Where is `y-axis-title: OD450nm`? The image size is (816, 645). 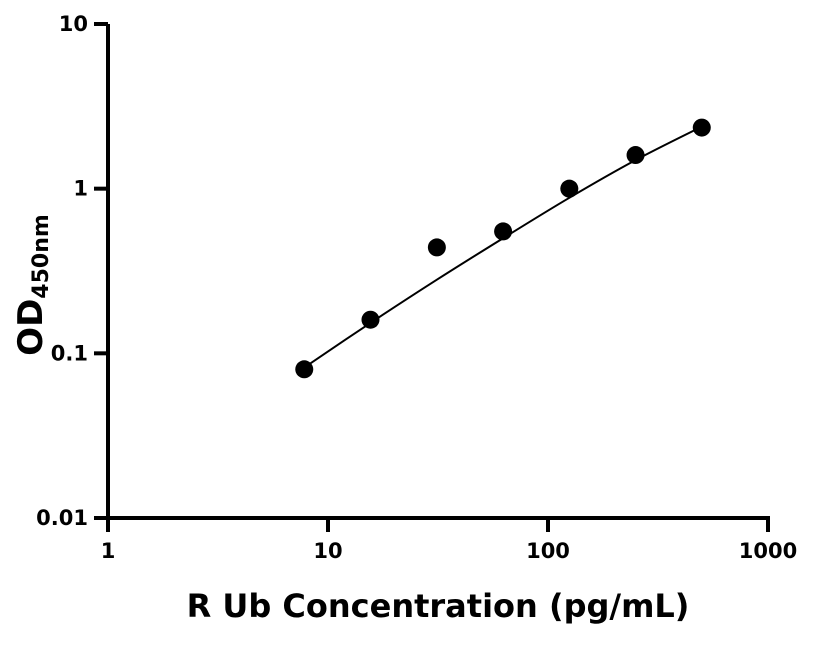 y-axis-title: OD450nm is located at coordinates (32, 285).